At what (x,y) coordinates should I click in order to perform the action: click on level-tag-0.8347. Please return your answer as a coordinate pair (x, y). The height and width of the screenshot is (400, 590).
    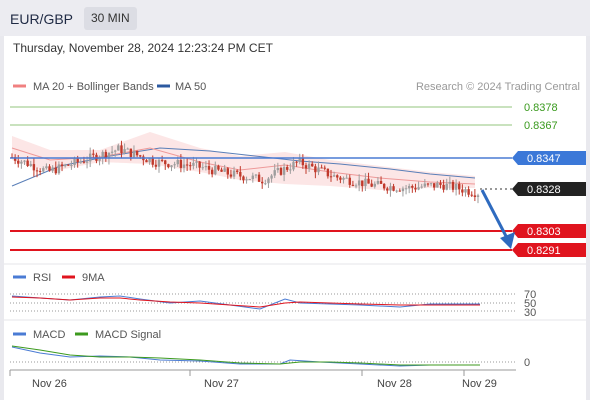
    Looking at the image, I should click on (549, 158).